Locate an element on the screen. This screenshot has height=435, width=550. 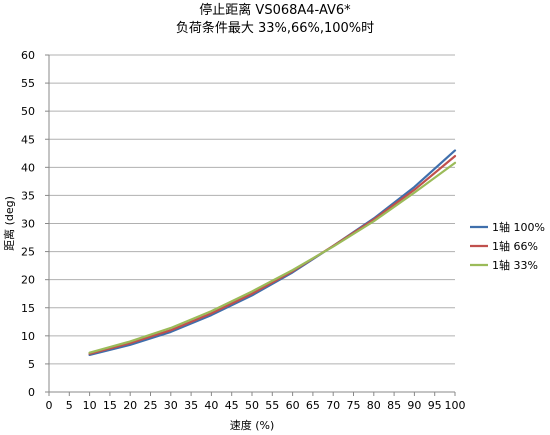
x-tick-label: 80 is located at coordinates (374, 405).